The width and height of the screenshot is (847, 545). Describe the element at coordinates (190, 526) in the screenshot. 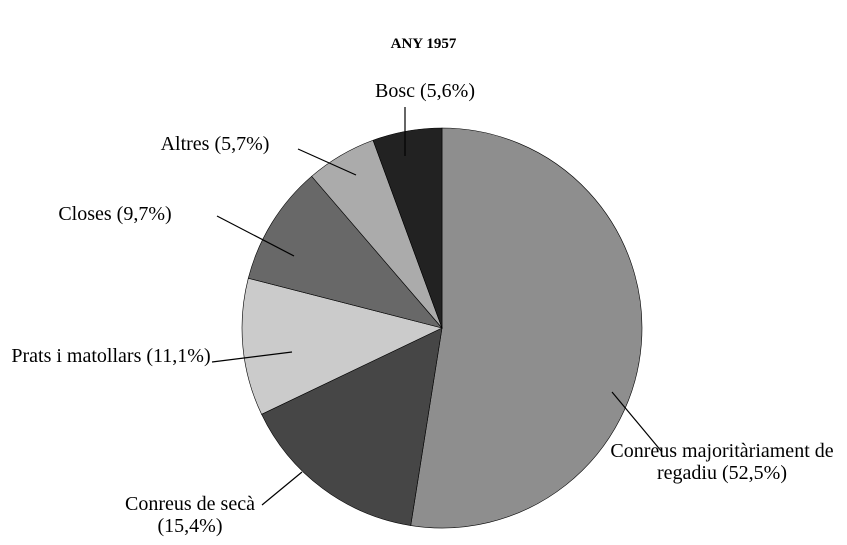

I see `value-label: (15,4%)` at that location.